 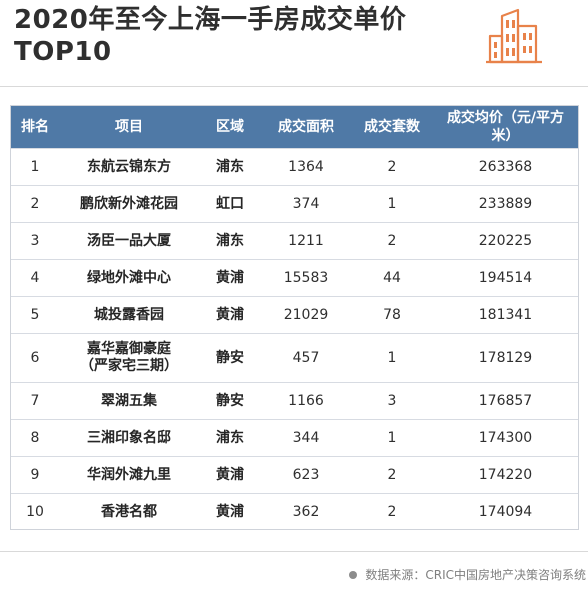 What do you see at coordinates (129, 315) in the screenshot?
I see `cell-project: 城投露香园` at bounding box center [129, 315].